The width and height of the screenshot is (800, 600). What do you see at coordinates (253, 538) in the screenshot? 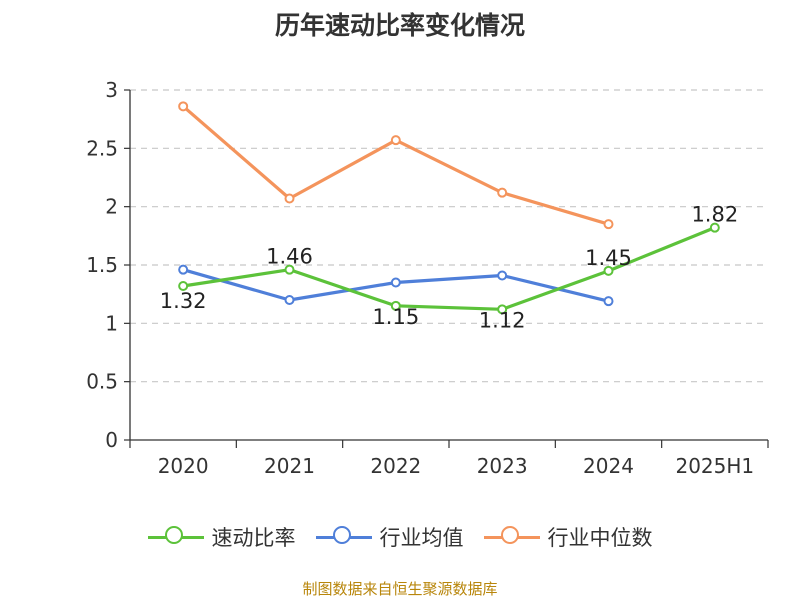
I see `legend-label: 速动比率` at bounding box center [253, 538].